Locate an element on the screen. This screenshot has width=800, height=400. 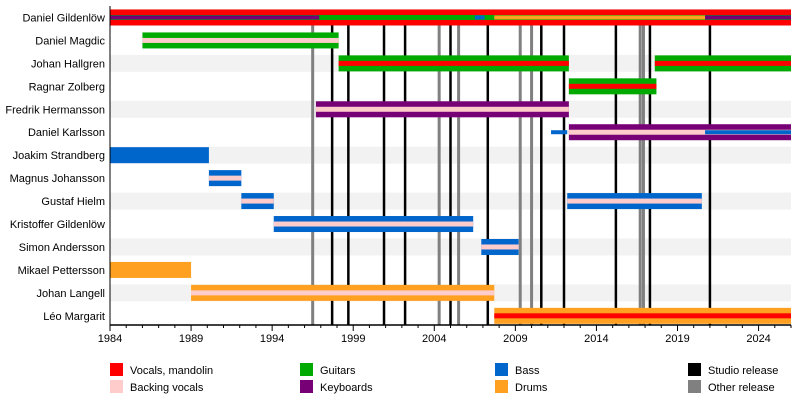
member-label: Ragnar Zolberg is located at coordinates (67, 87).